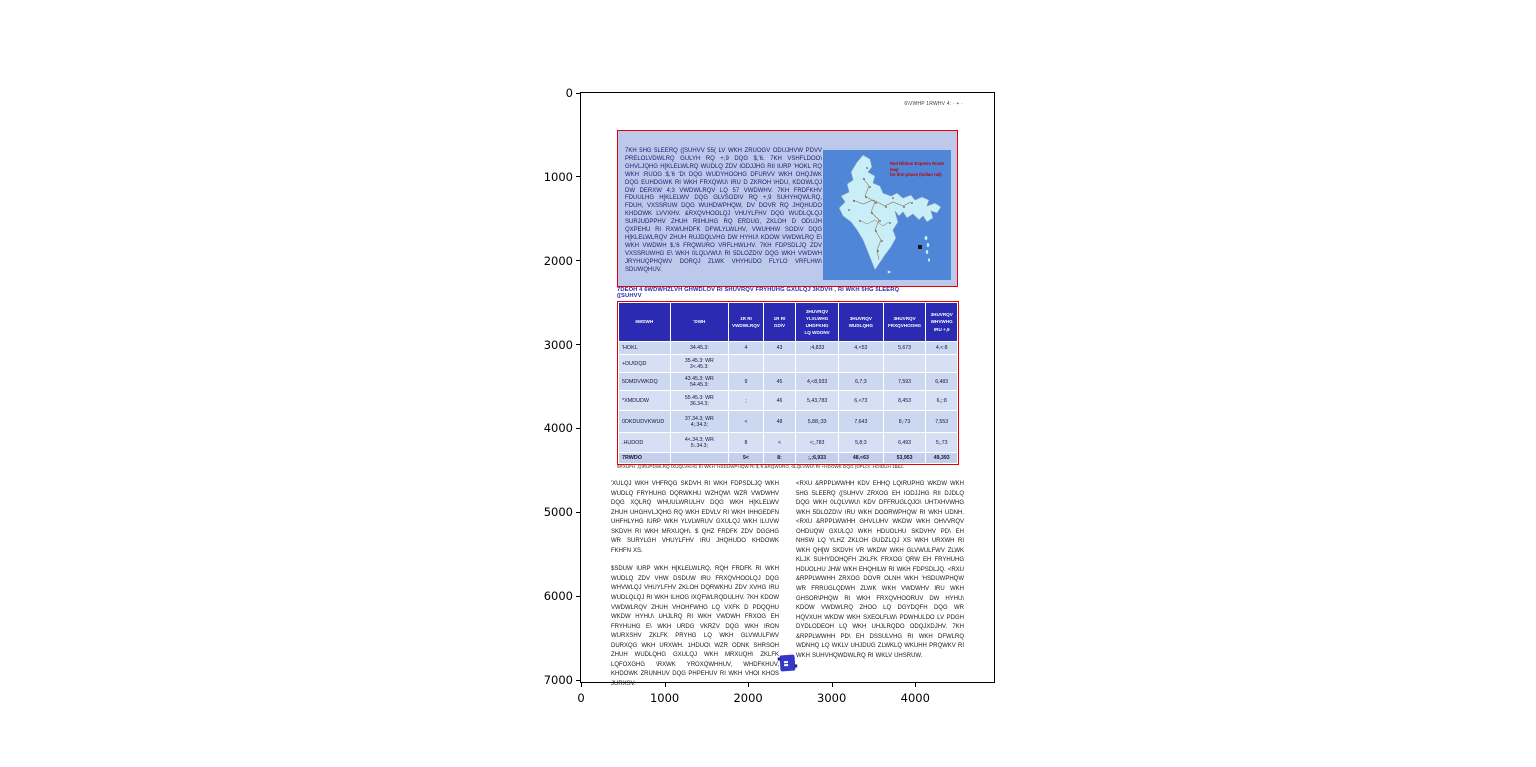 The image size is (1536, 767). What do you see at coordinates (558, 344) in the screenshot?
I see `y-tick-label: 3000` at bounding box center [558, 344].